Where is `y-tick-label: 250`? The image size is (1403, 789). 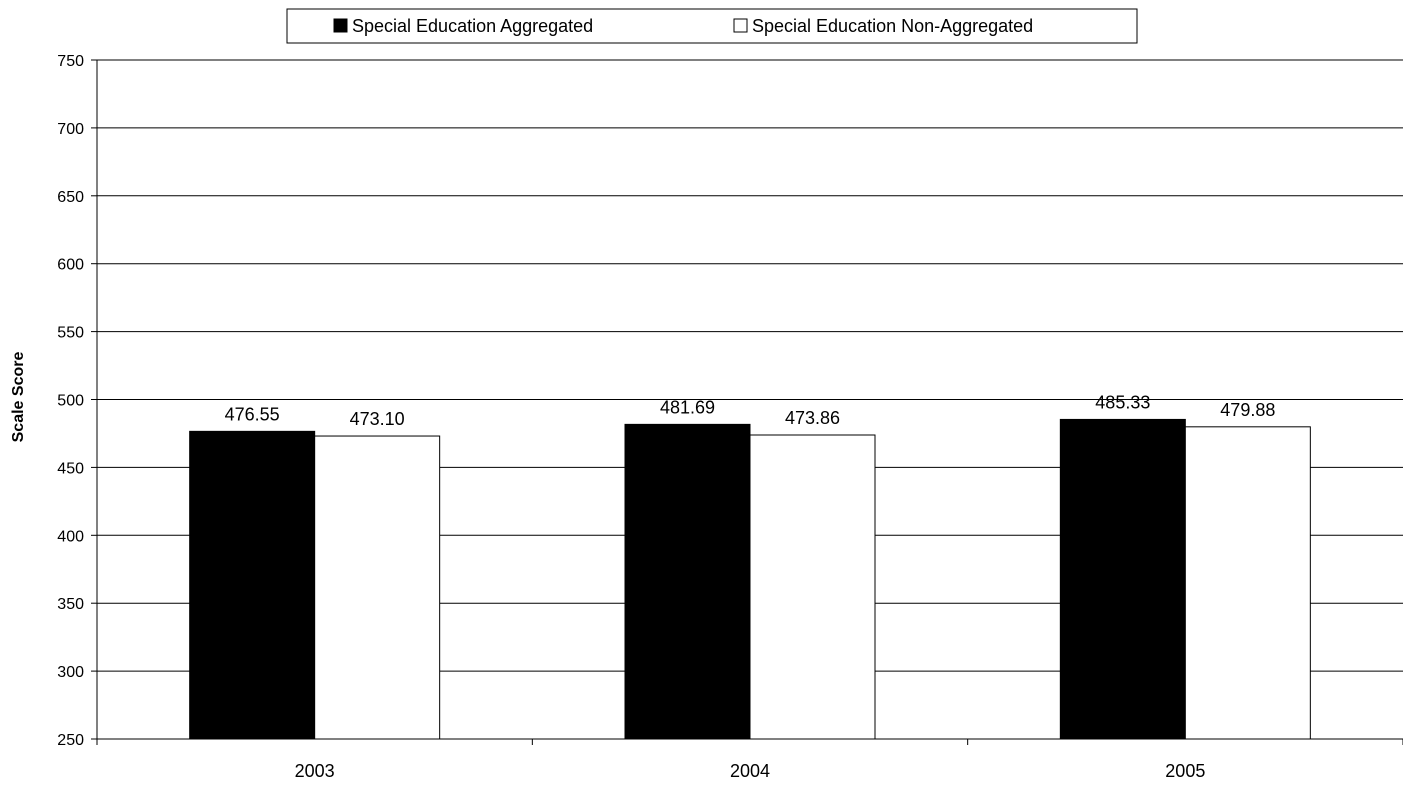 y-tick-label: 250 is located at coordinates (70, 740).